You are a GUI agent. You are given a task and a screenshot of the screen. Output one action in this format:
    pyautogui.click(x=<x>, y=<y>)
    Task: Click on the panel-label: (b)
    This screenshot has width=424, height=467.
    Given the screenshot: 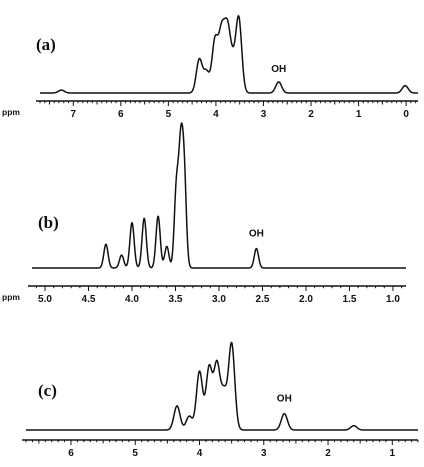 What is the action you would take?
    pyautogui.click(x=48, y=222)
    